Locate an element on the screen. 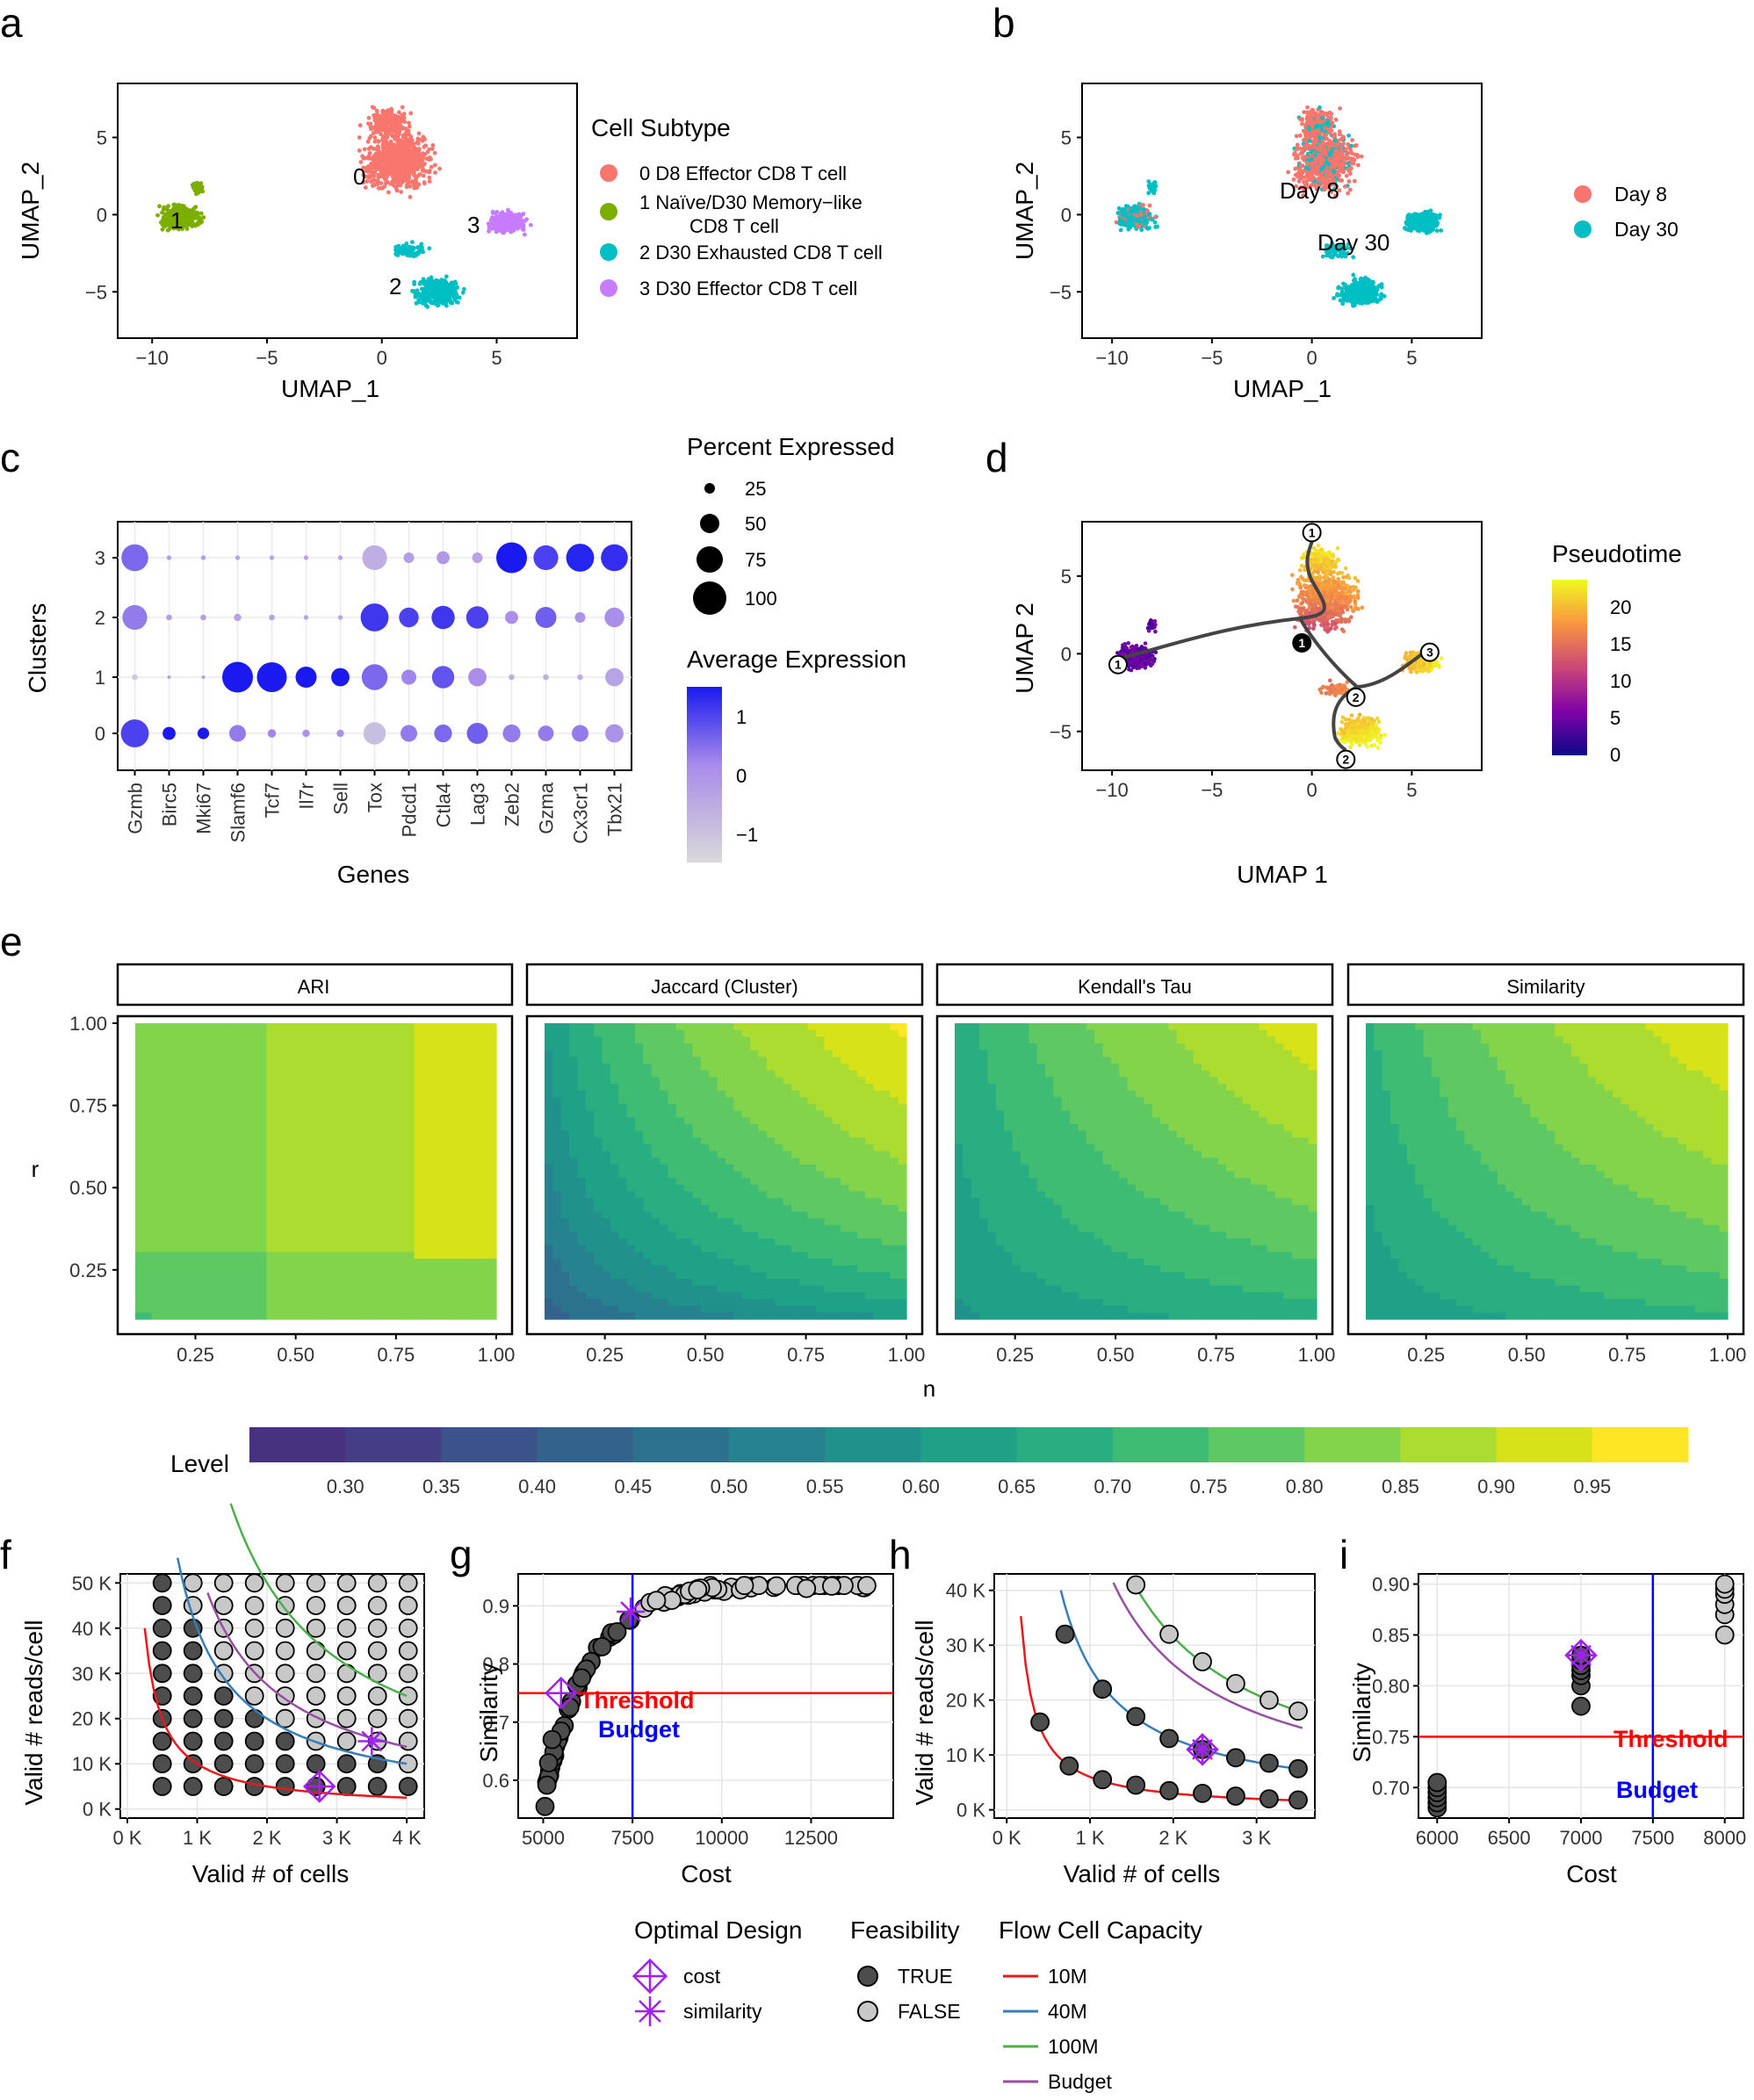  panel-a-xtick-label: 0 is located at coordinates (382, 358).